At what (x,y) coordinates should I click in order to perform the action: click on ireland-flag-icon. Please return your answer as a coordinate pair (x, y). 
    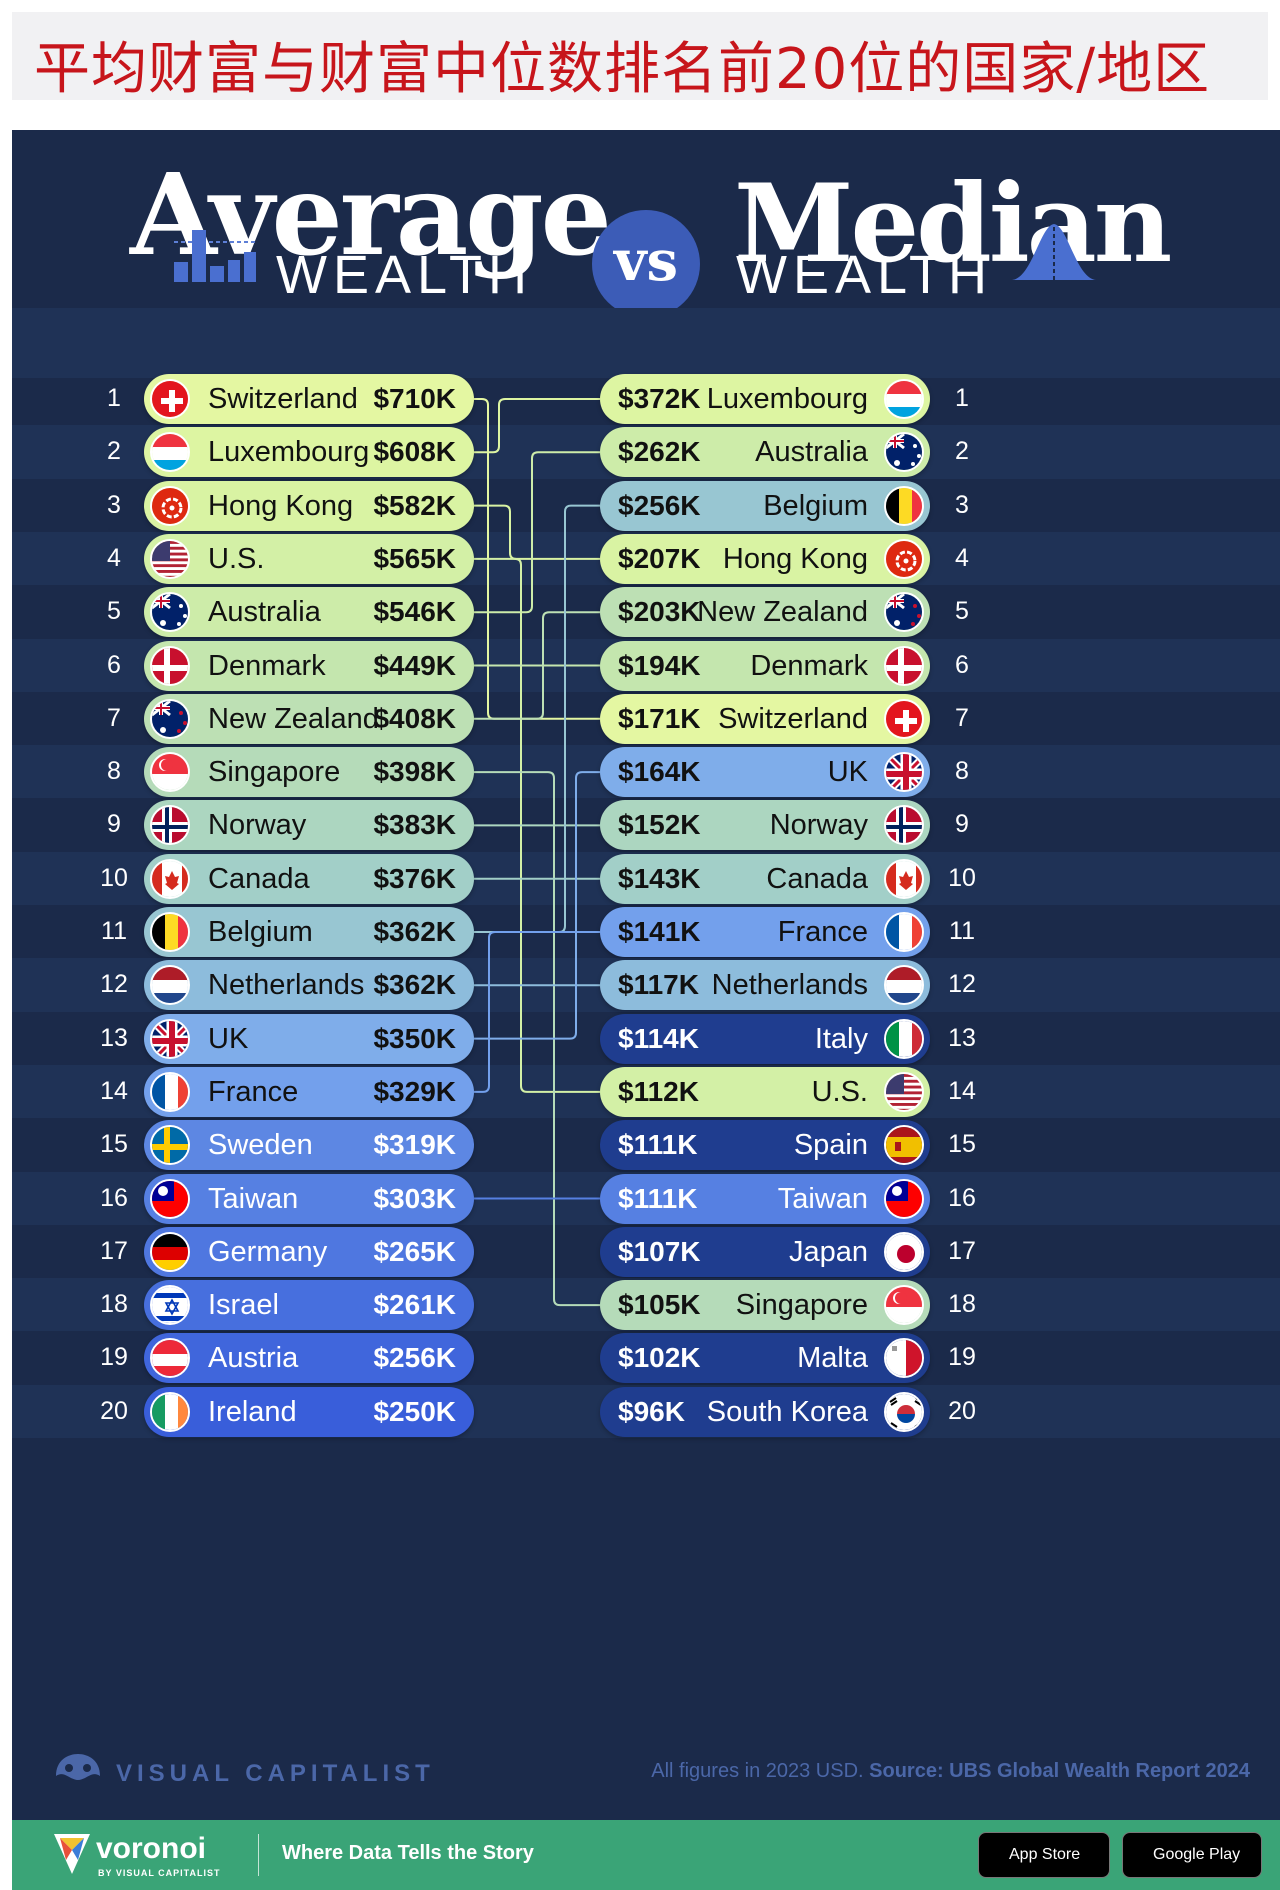
    Looking at the image, I should click on (170, 1411).